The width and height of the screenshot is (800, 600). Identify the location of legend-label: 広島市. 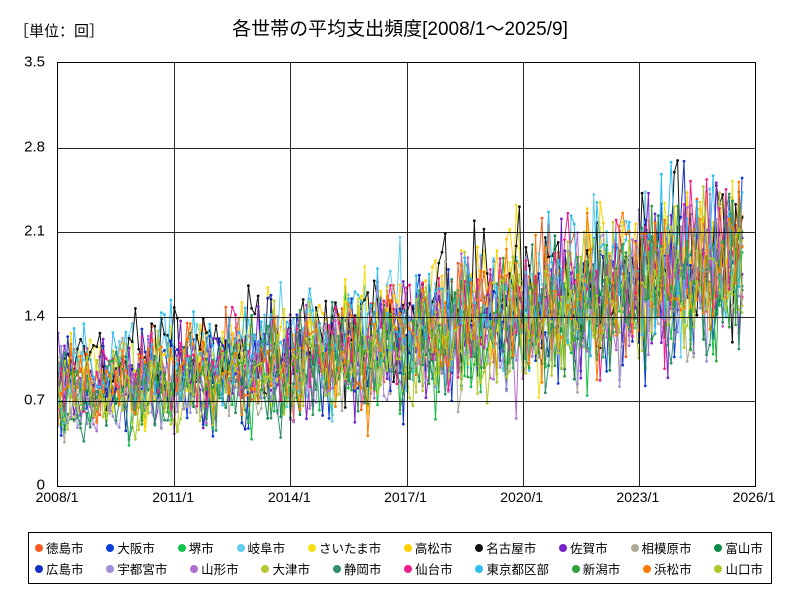
(65, 570).